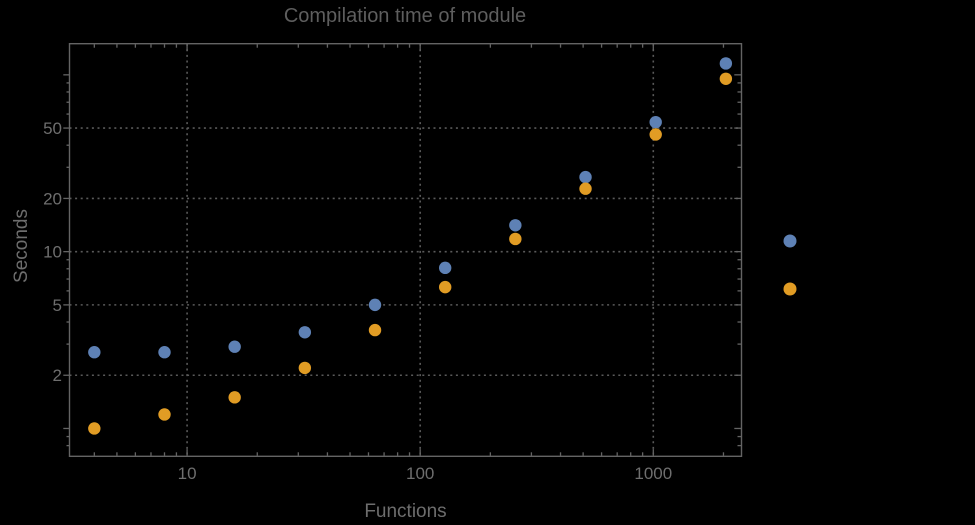 The image size is (975, 525). Describe the element at coordinates (57, 375) in the screenshot. I see `y-tick-label: 2` at that location.